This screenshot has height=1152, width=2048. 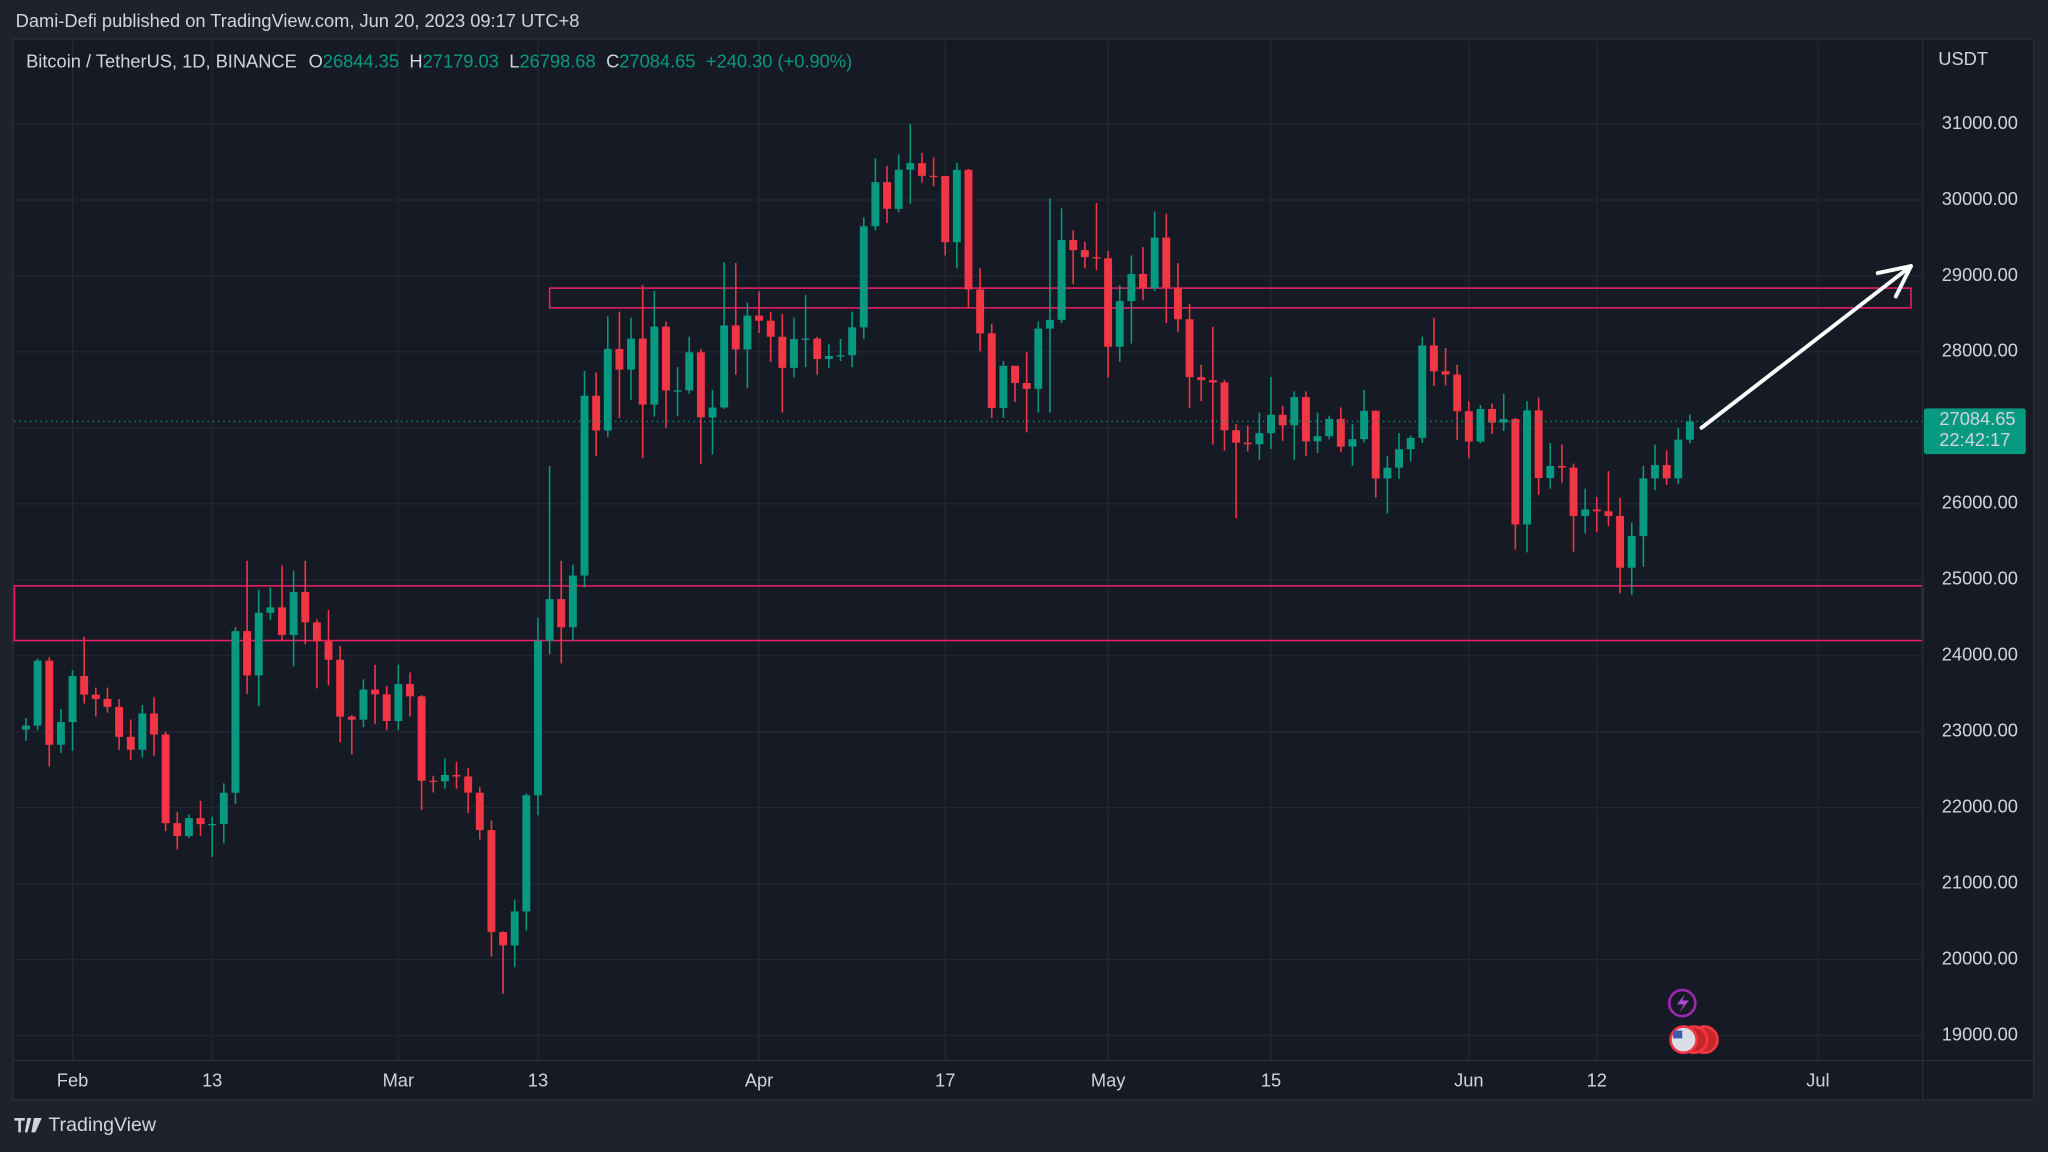 What do you see at coordinates (1980, 957) in the screenshot?
I see `y-tick-label: 20000.00` at bounding box center [1980, 957].